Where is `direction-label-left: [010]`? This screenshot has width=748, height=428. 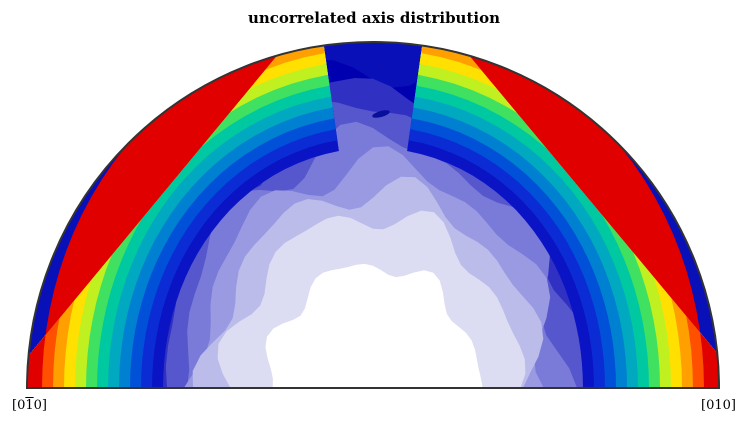 direction-label-left: [010] is located at coordinates (29, 405).